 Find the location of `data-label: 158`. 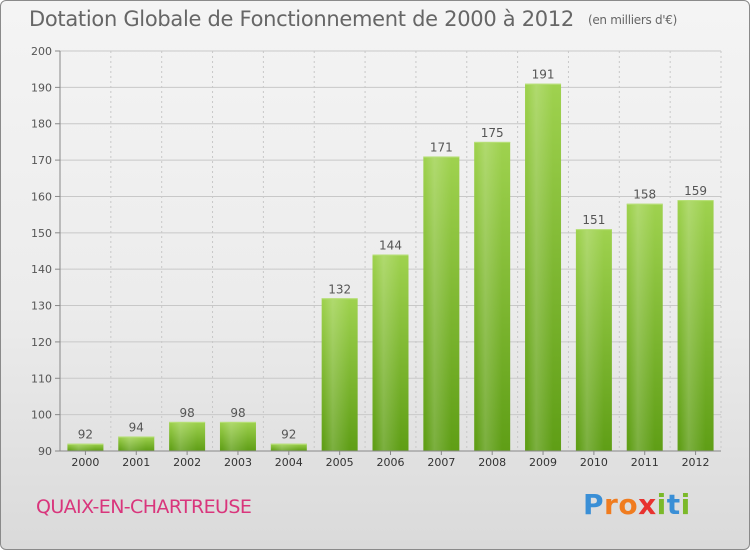

data-label: 158 is located at coordinates (644, 195).